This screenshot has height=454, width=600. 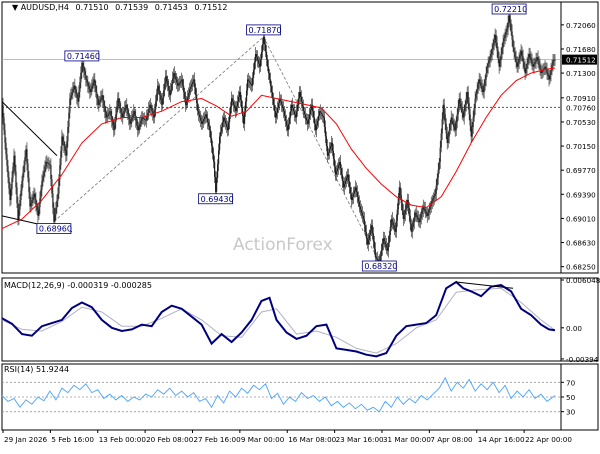 I want to click on date-tick-label: 5 Feb 16:00, so click(x=72, y=439).